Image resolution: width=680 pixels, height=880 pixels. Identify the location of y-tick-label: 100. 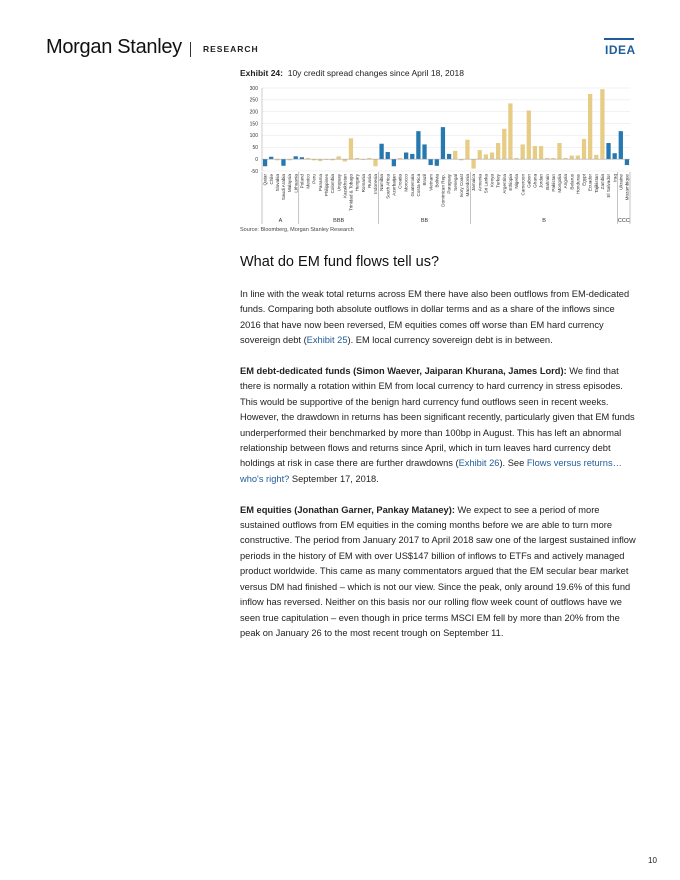
(254, 136).